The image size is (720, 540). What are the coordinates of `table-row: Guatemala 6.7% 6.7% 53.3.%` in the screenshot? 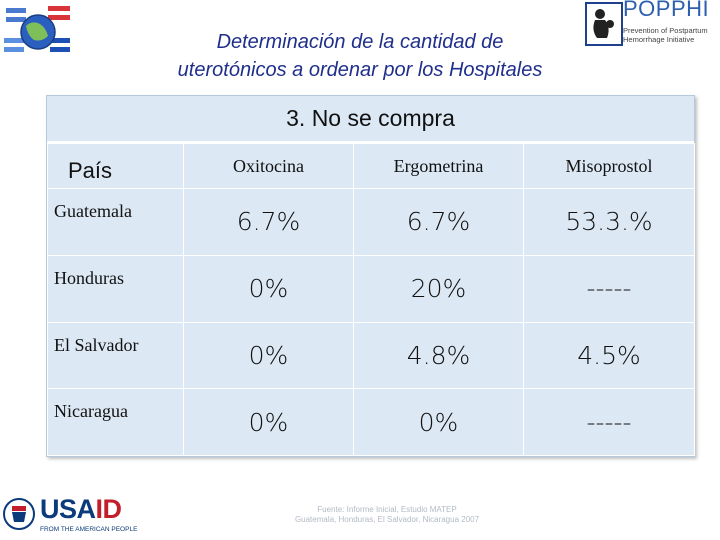 It's located at (371, 222).